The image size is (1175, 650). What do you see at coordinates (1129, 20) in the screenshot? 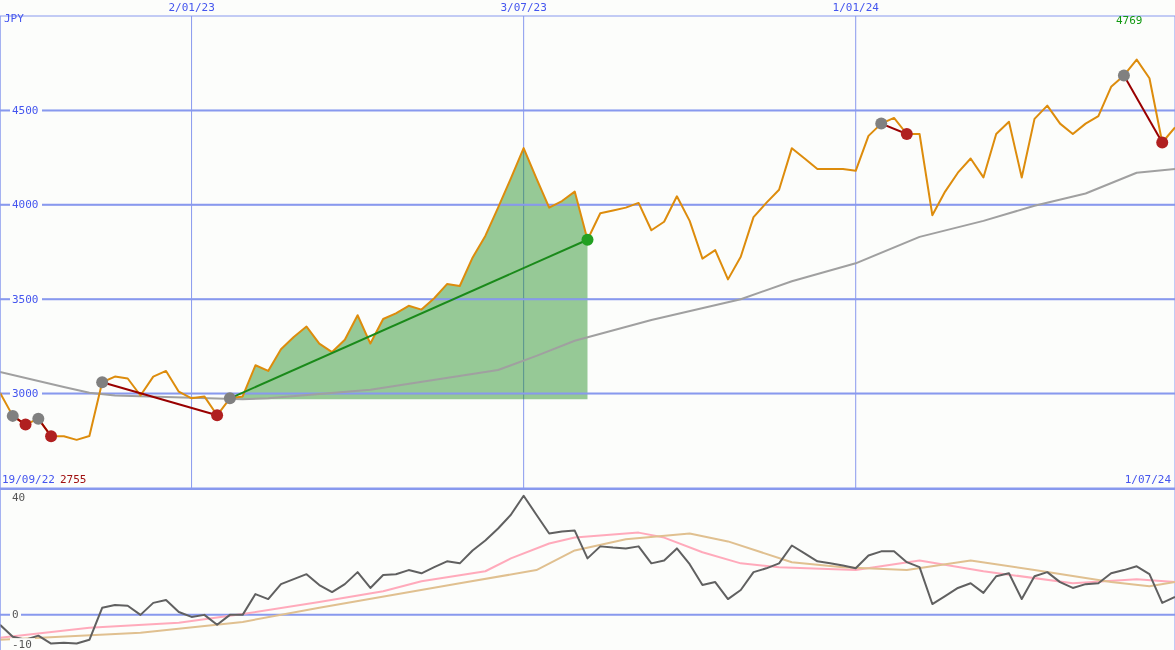
I see `annotation: 4769` at bounding box center [1129, 20].